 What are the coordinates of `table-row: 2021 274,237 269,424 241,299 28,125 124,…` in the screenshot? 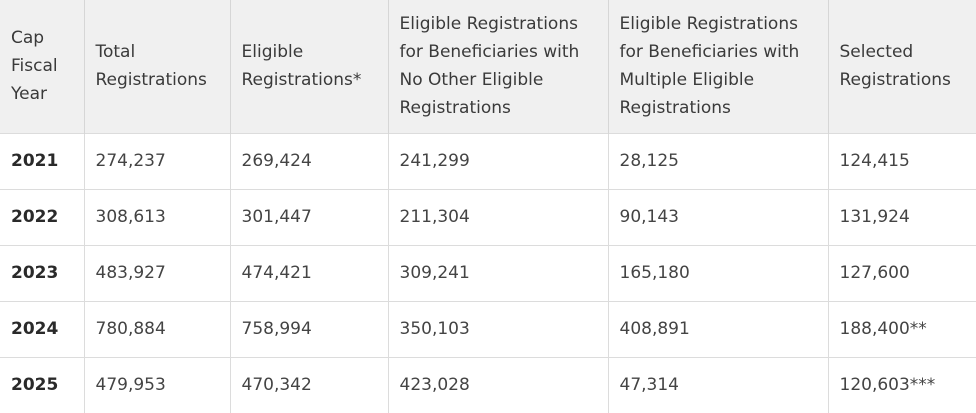 It's located at (488, 161).